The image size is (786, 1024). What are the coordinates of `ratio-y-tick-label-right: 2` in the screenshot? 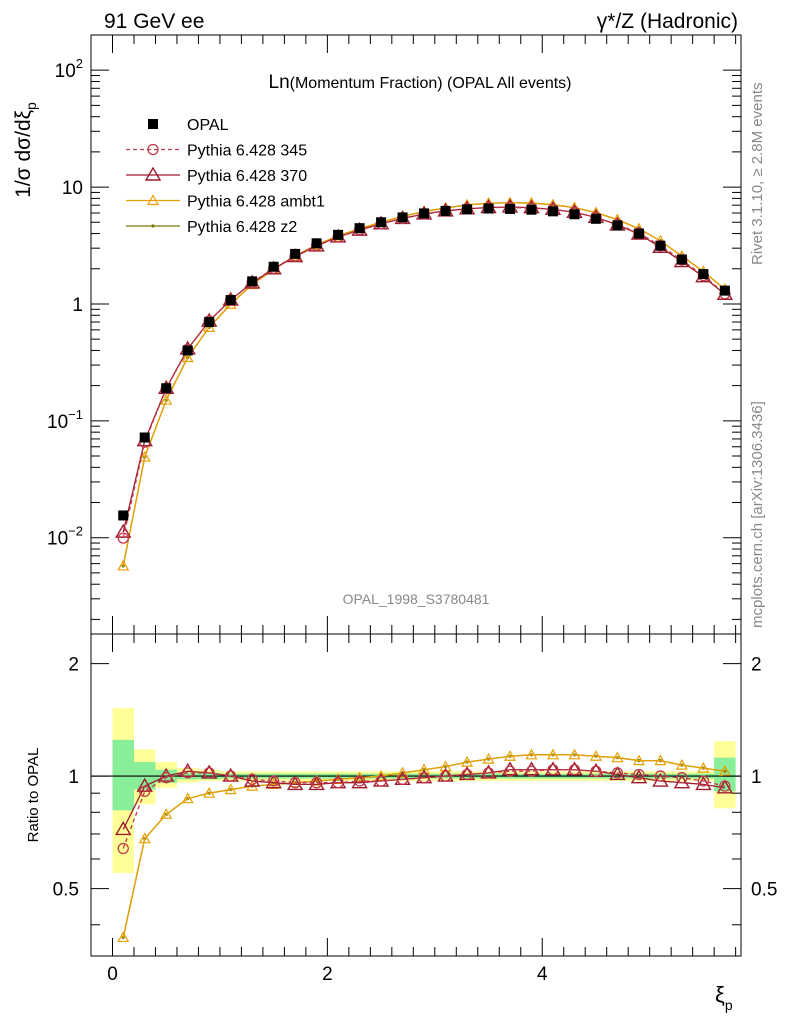 It's located at (756, 665).